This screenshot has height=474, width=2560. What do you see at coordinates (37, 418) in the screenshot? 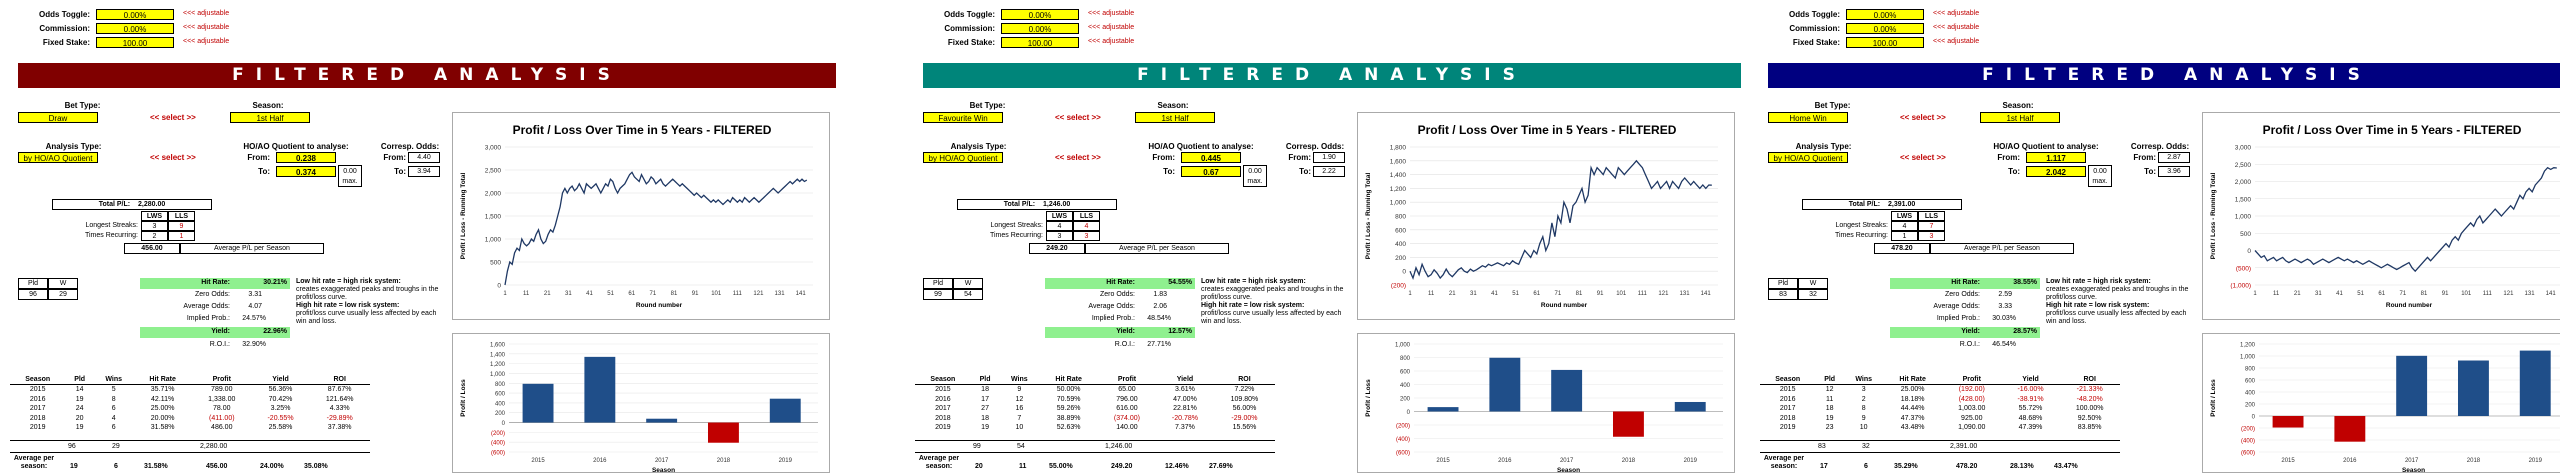
I see `cell-season: 2018` at bounding box center [37, 418].